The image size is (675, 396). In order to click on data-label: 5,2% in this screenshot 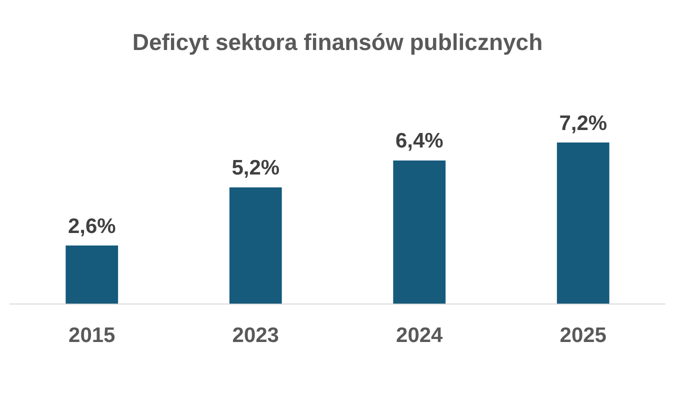, I will do `click(256, 168)`.